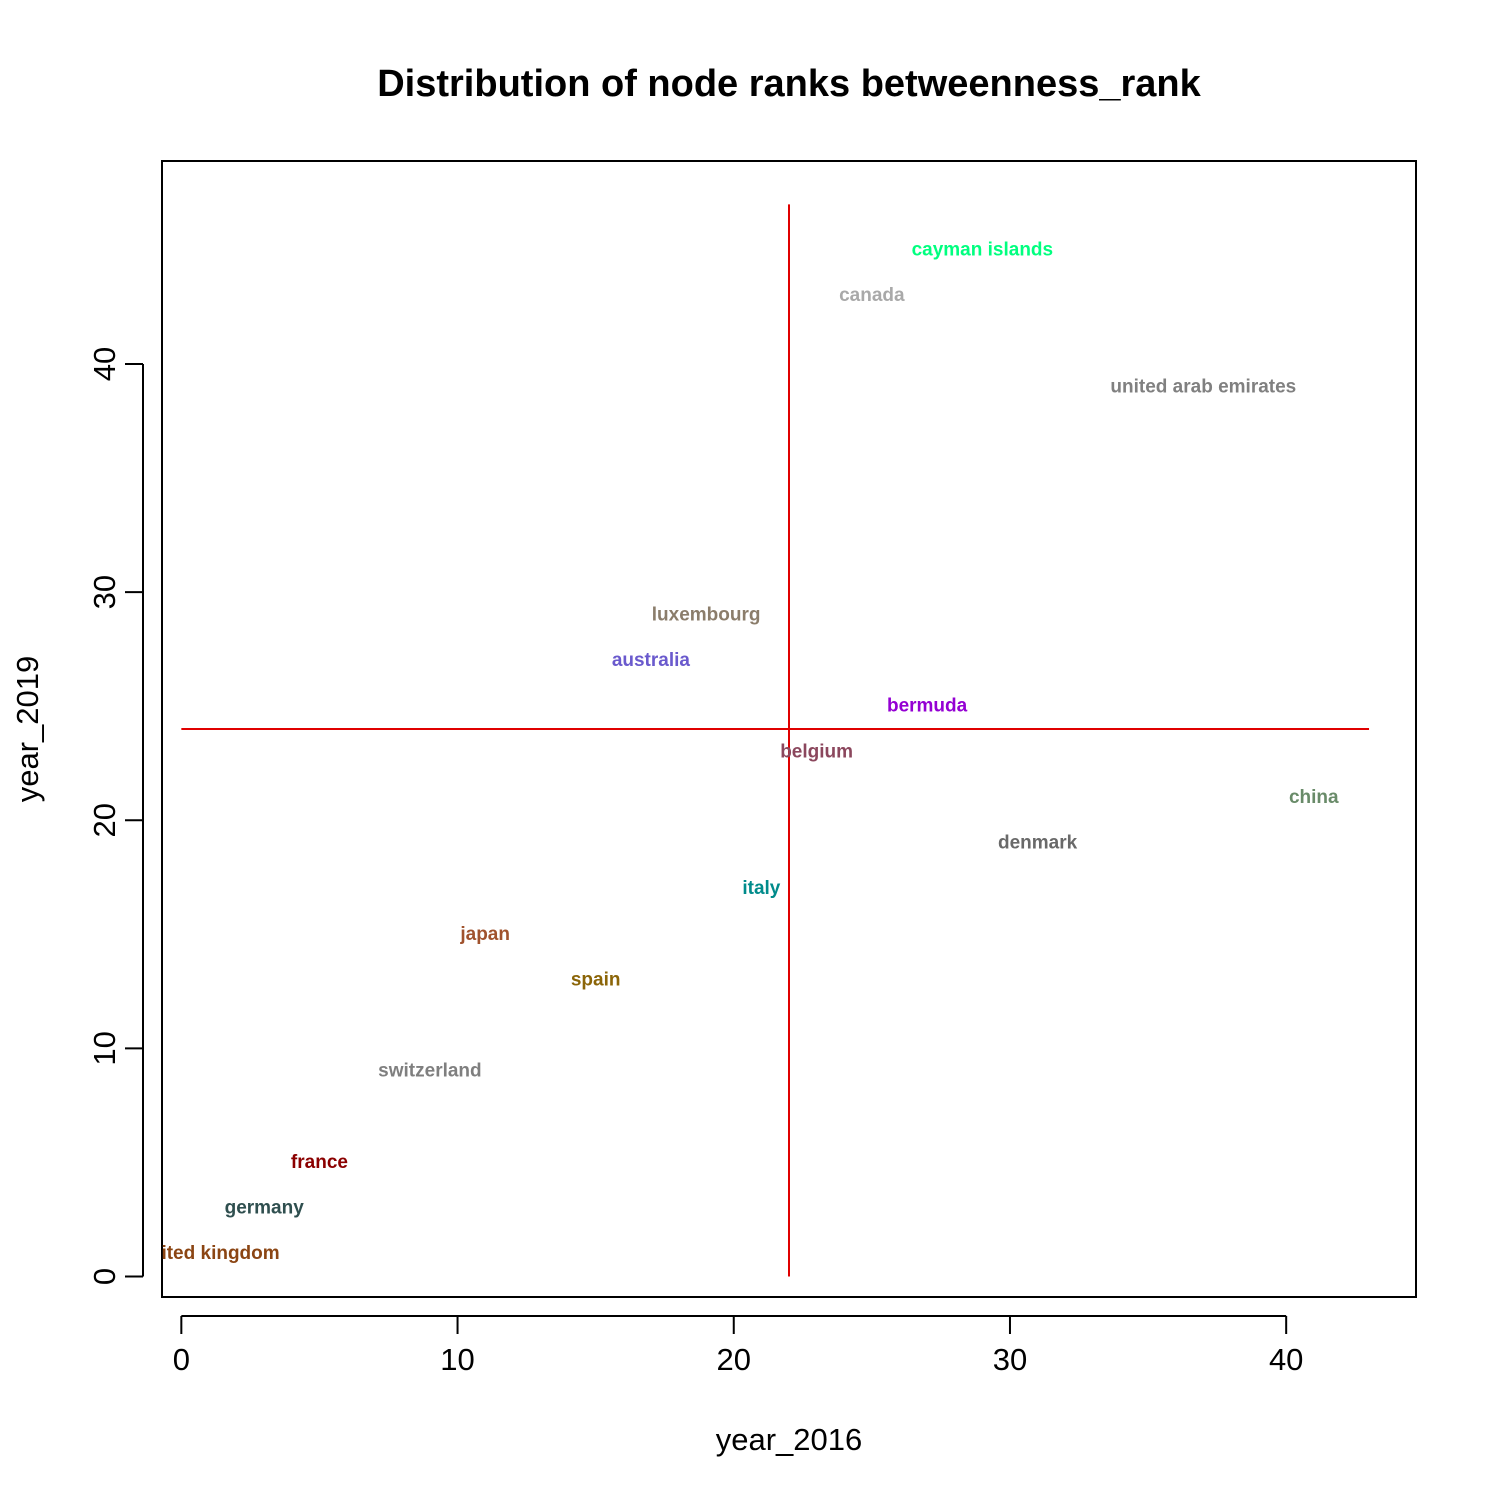  Describe the element at coordinates (181, 1359) in the screenshot. I see `x-tick-label: 0` at that location.